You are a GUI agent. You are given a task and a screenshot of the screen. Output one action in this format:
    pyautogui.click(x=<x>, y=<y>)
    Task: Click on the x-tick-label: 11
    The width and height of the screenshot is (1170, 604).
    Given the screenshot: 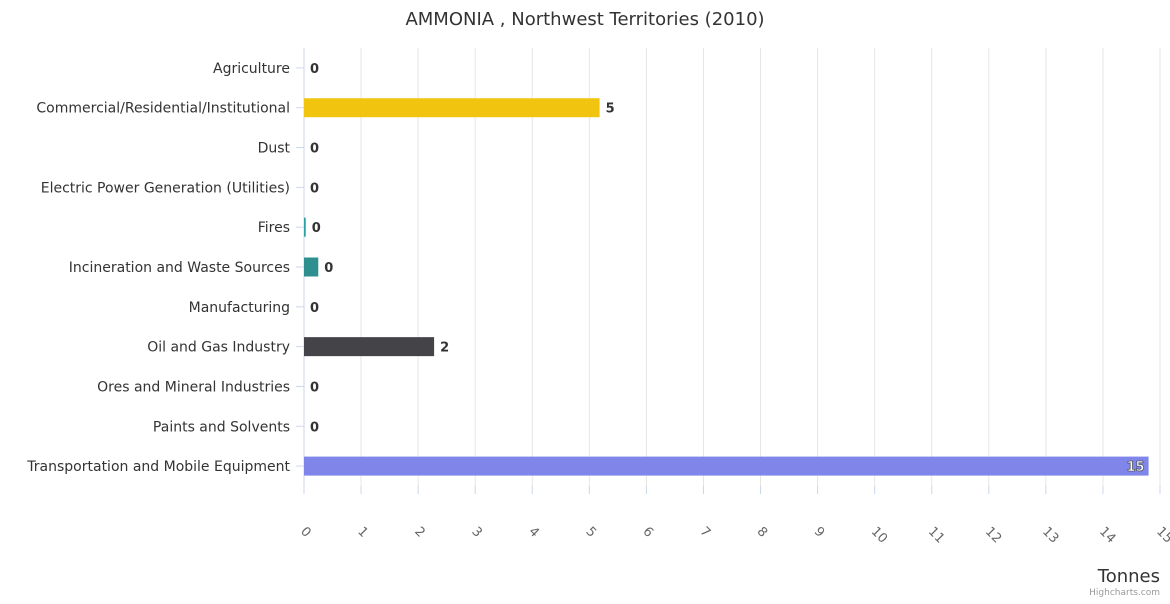 What is the action you would take?
    pyautogui.click(x=936, y=535)
    